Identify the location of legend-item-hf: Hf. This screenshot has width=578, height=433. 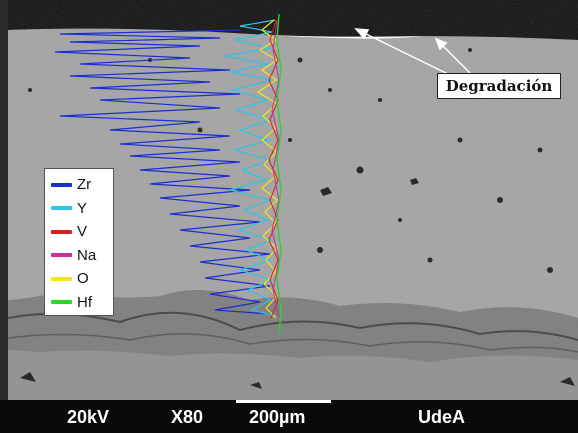
(82, 303).